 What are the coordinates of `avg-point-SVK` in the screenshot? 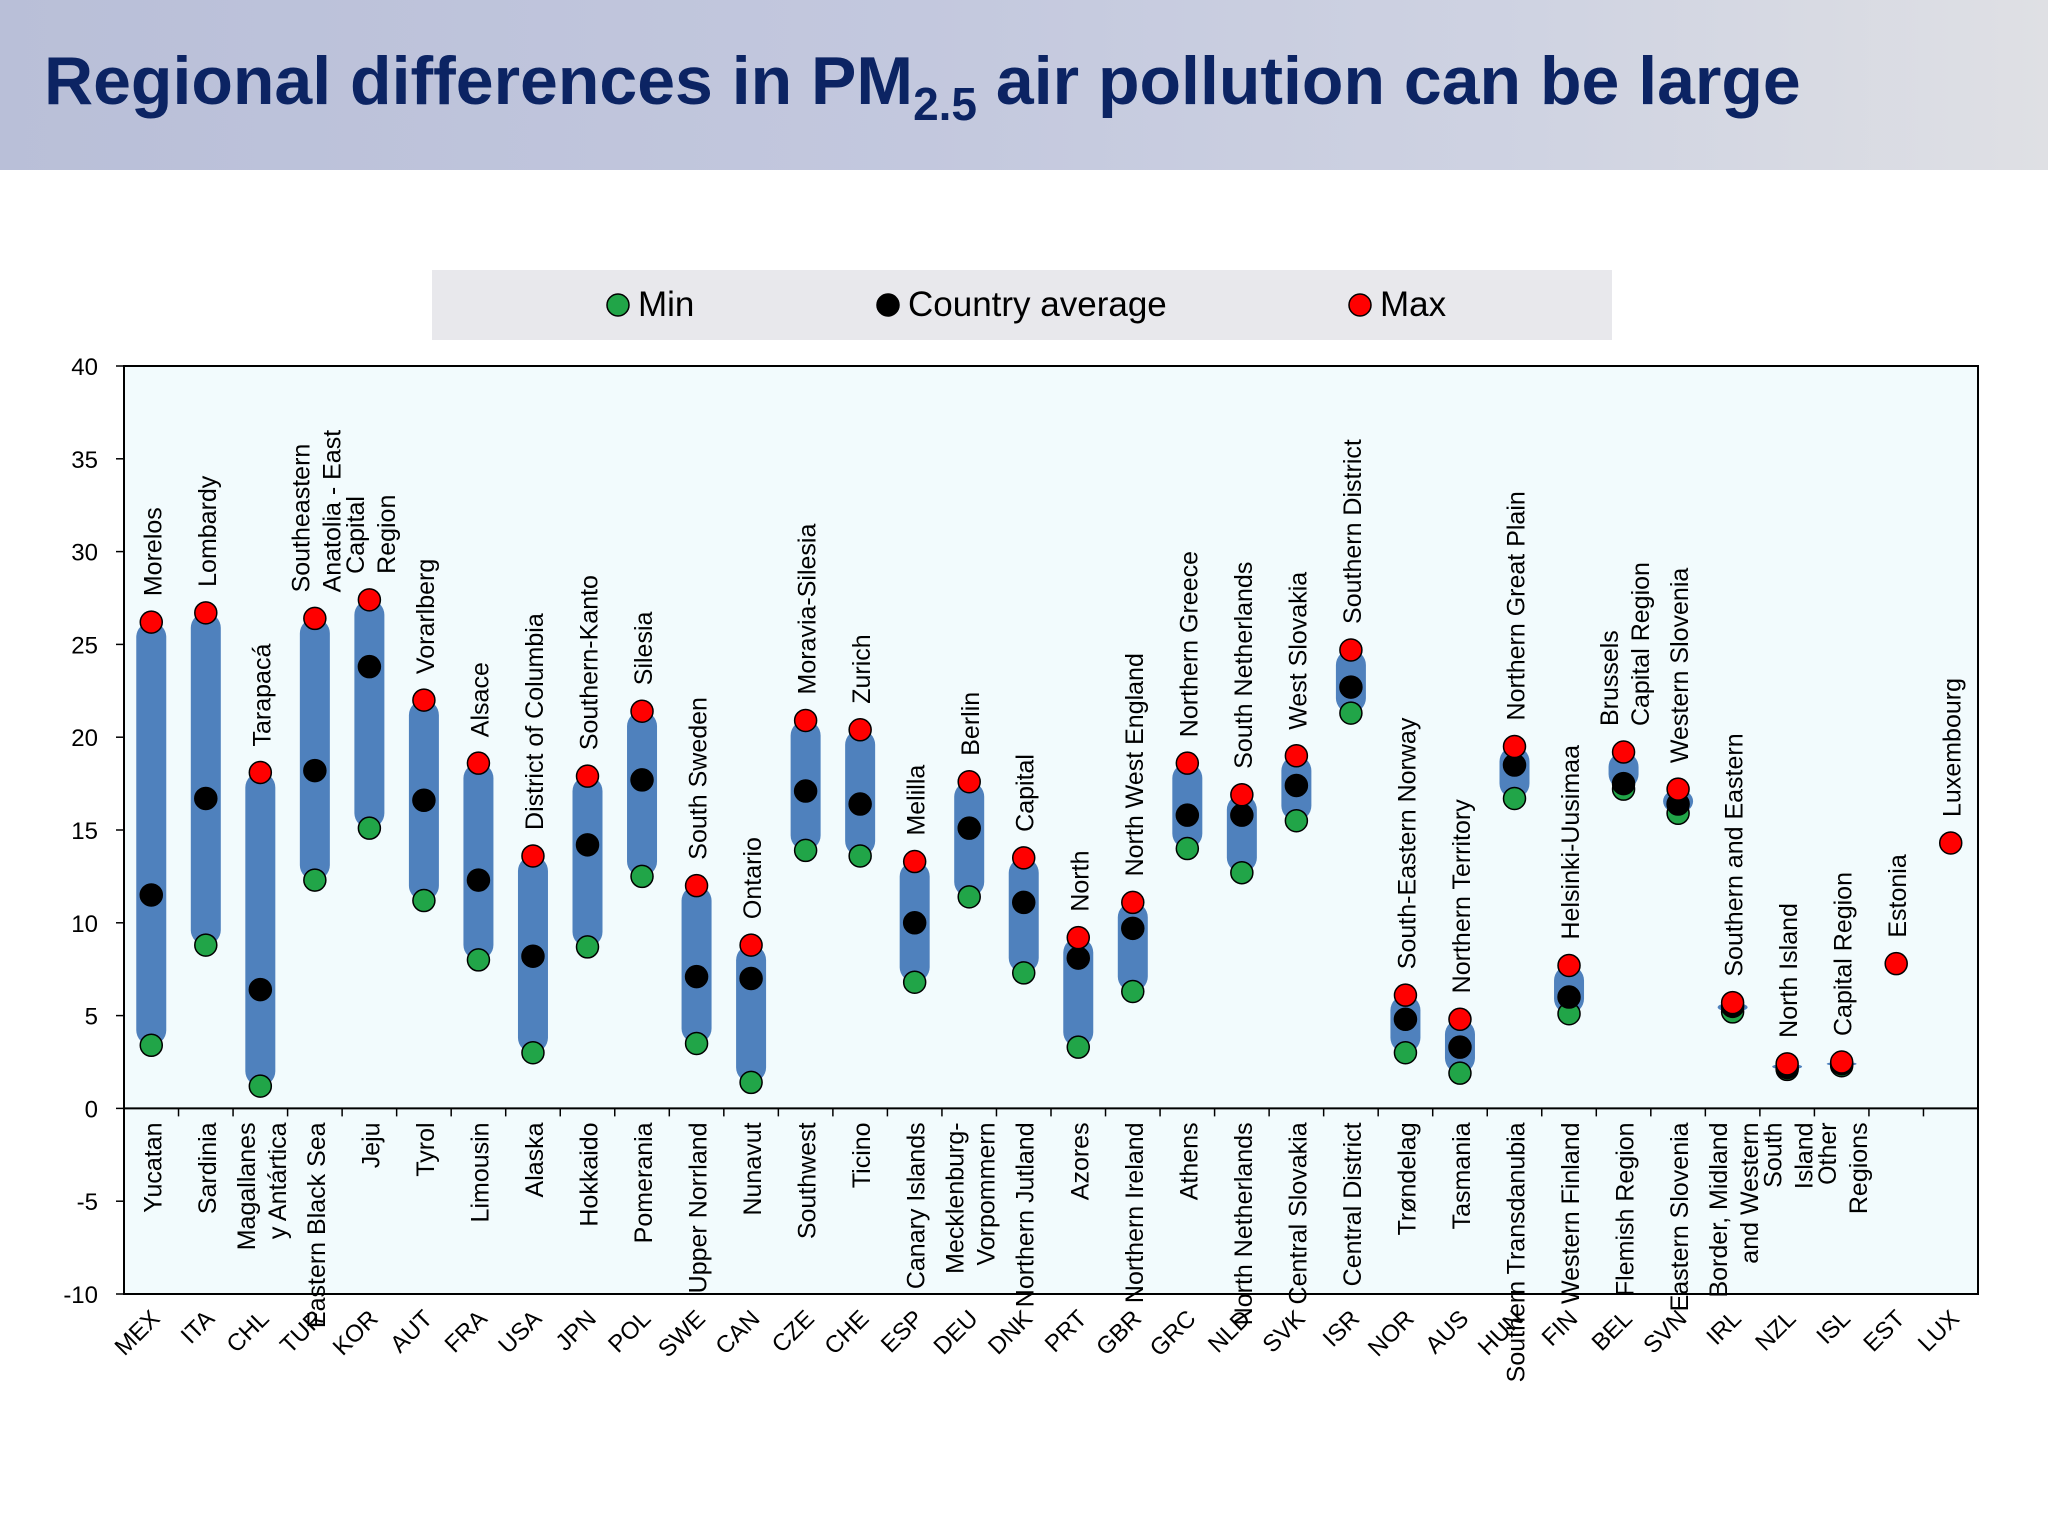 It's located at (1296, 785).